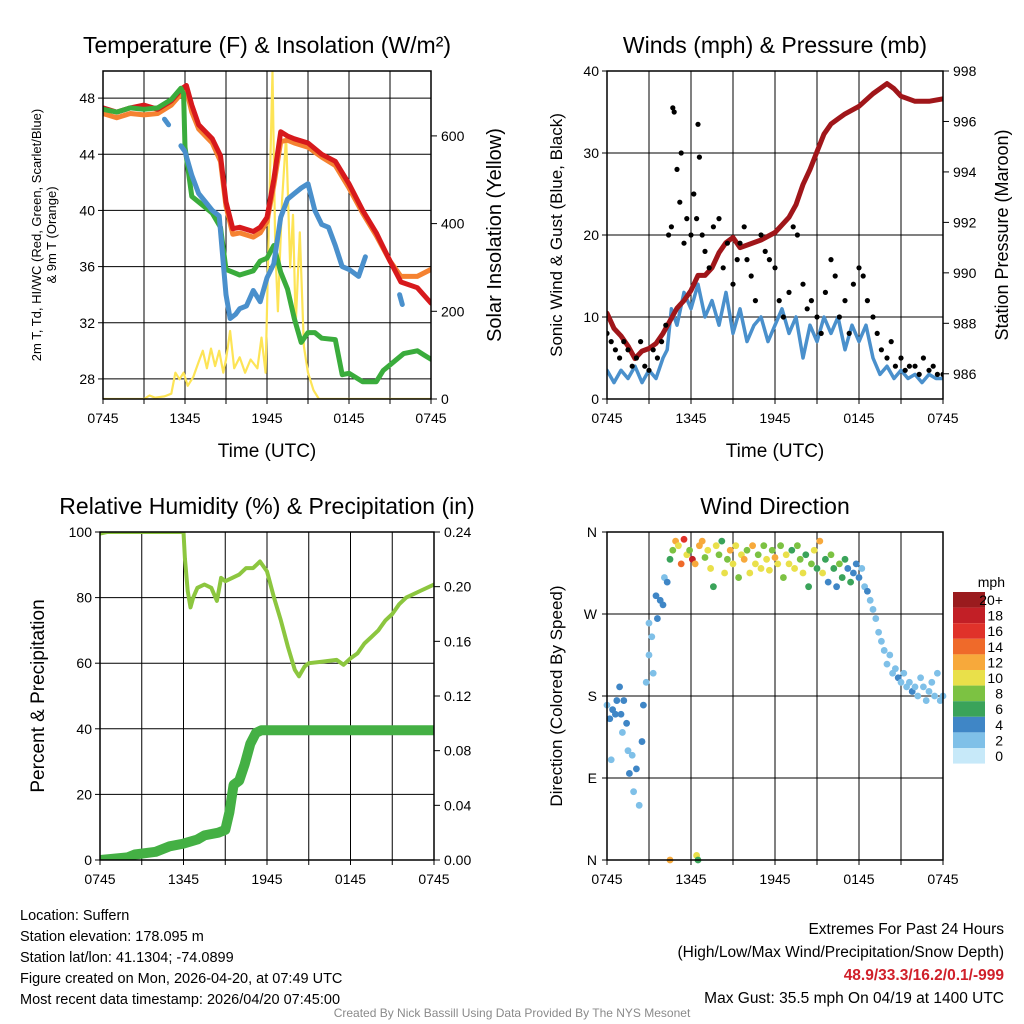  What do you see at coordinates (457, 860) in the screenshot?
I see `y2-tick-label: 0.00` at bounding box center [457, 860].